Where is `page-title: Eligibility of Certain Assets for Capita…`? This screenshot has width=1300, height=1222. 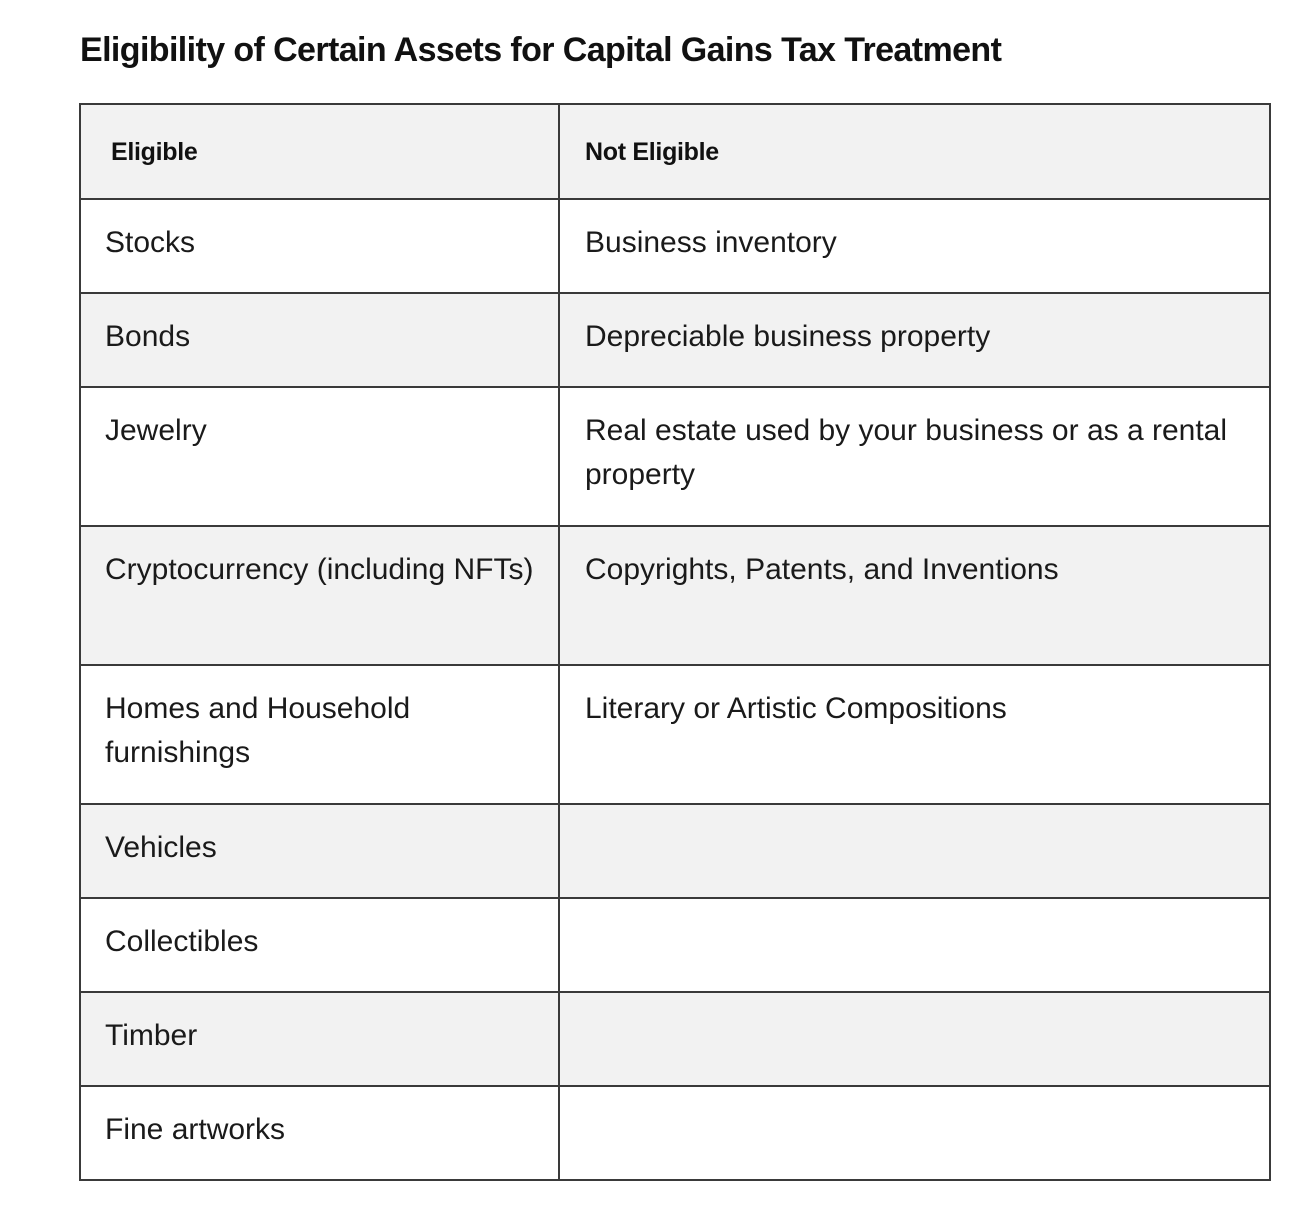 page-title: Eligibility of Certain Assets for Capita… is located at coordinates (541, 50).